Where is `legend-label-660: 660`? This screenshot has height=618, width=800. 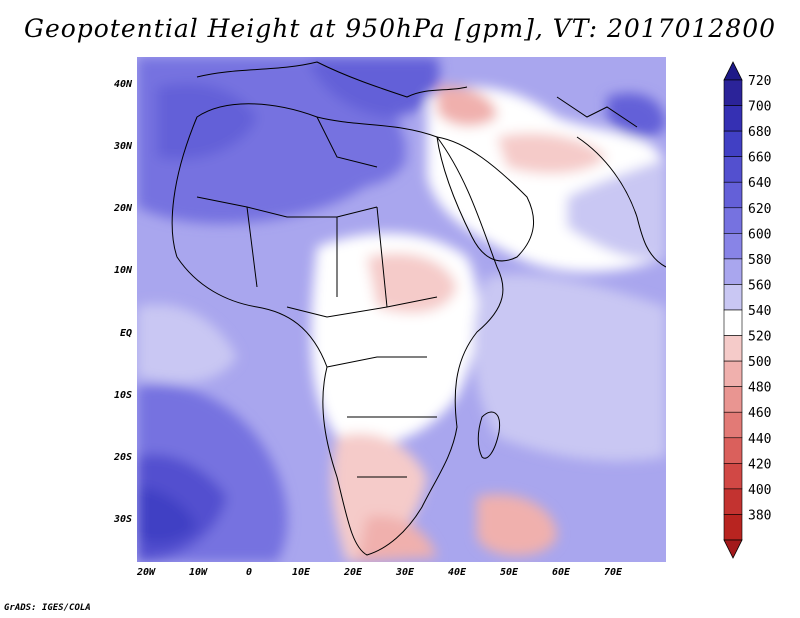 legend-label-660: 660 is located at coordinates (759, 158).